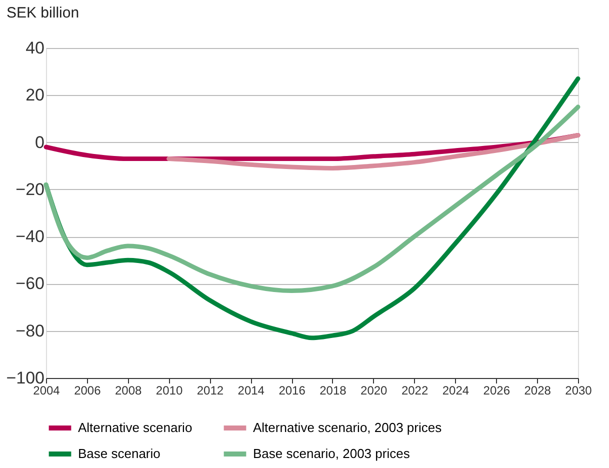 This screenshot has height=468, width=609. What do you see at coordinates (30, 236) in the screenshot?
I see `y-tick-label: −40` at bounding box center [30, 236].